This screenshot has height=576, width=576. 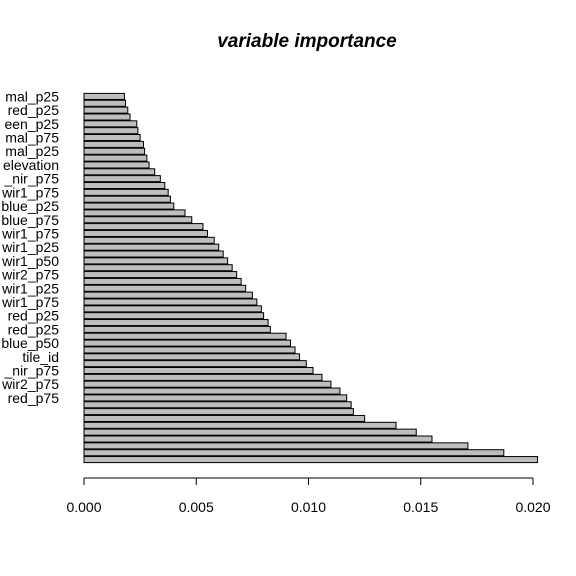 I want to click on y-tick-label: een_p25, so click(x=31, y=124).